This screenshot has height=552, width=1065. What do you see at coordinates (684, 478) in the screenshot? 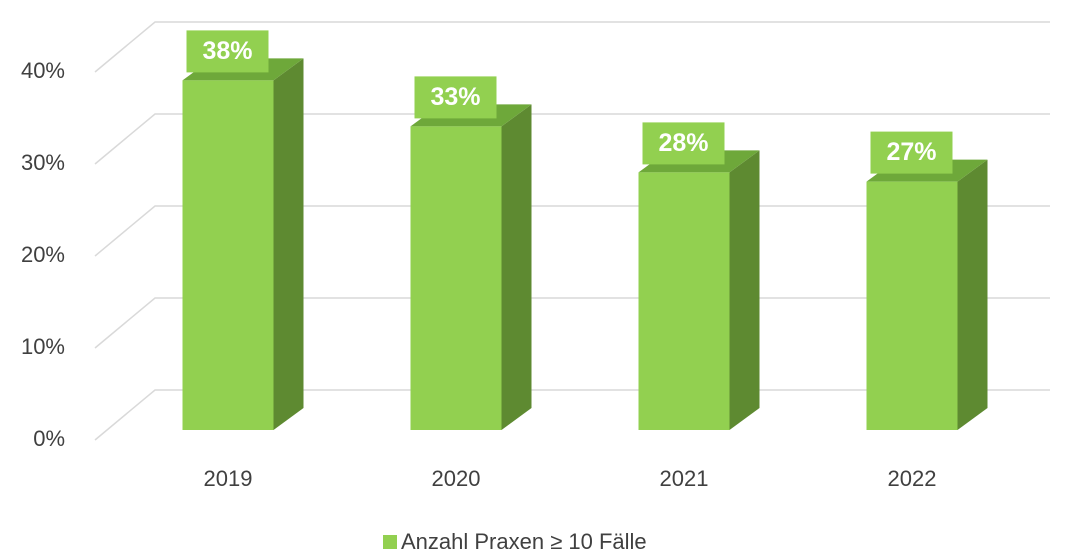
I see `x-tick-label: 2021` at bounding box center [684, 478].